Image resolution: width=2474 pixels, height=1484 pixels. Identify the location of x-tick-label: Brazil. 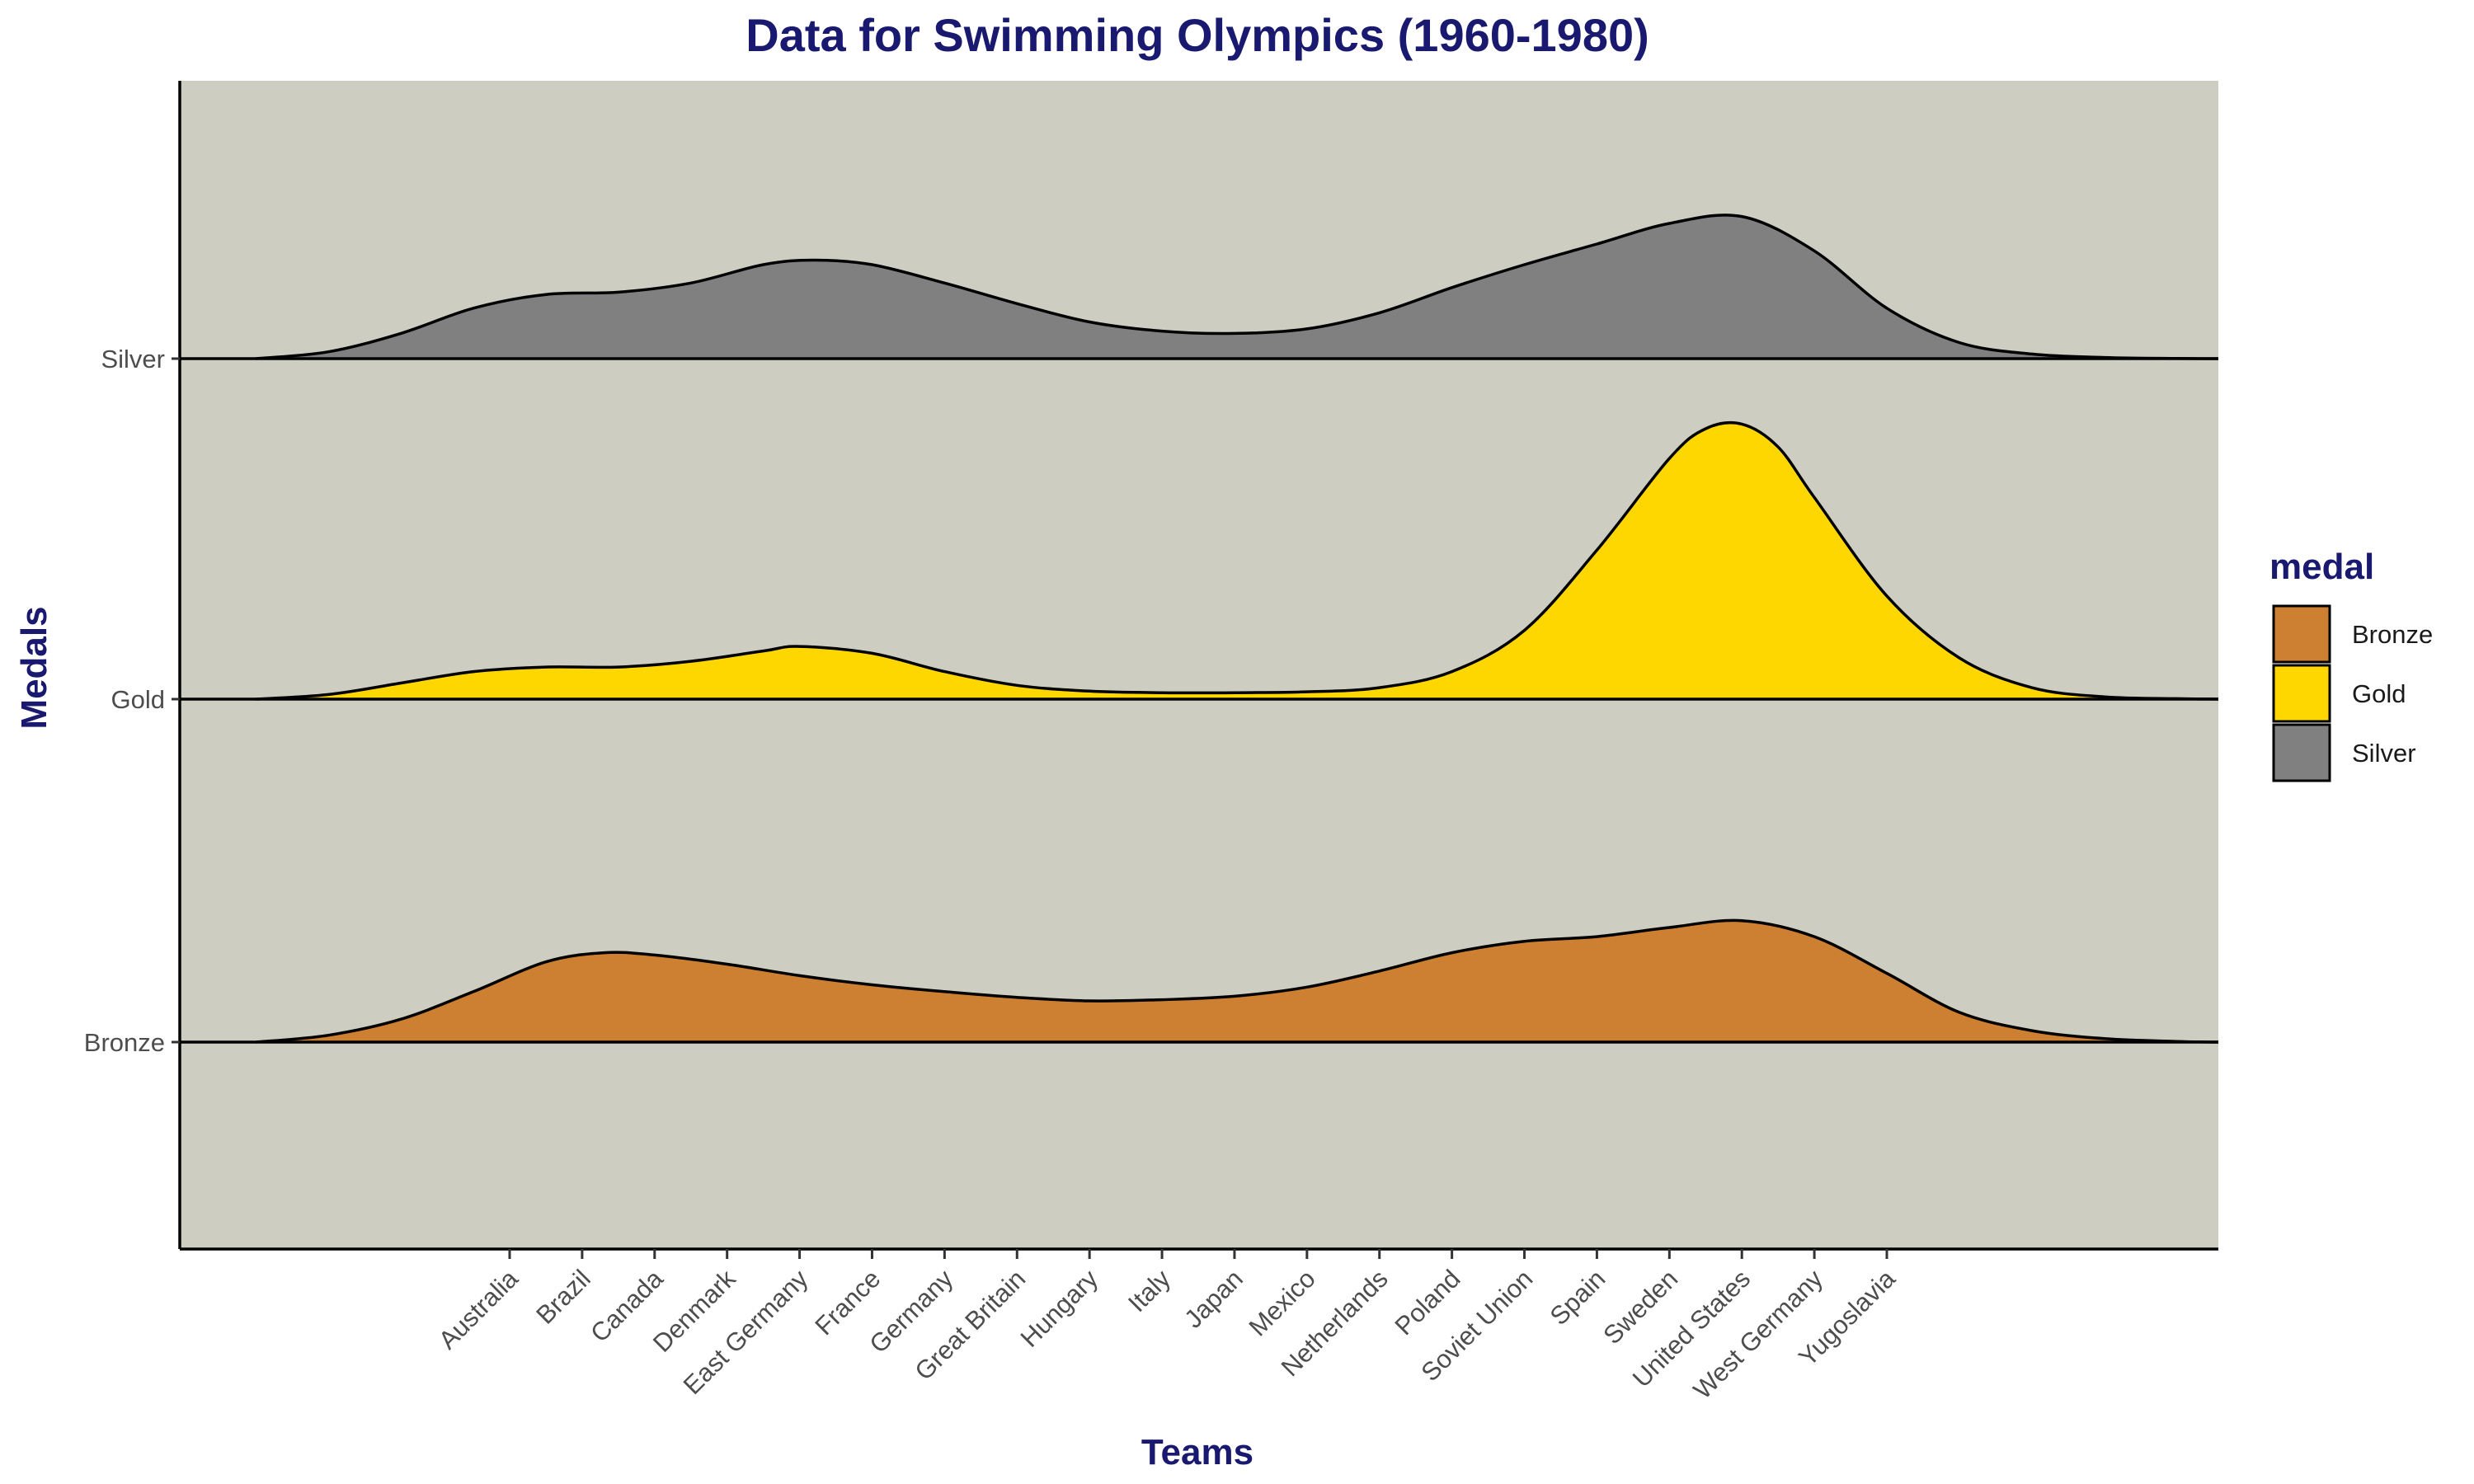
(563, 1297).